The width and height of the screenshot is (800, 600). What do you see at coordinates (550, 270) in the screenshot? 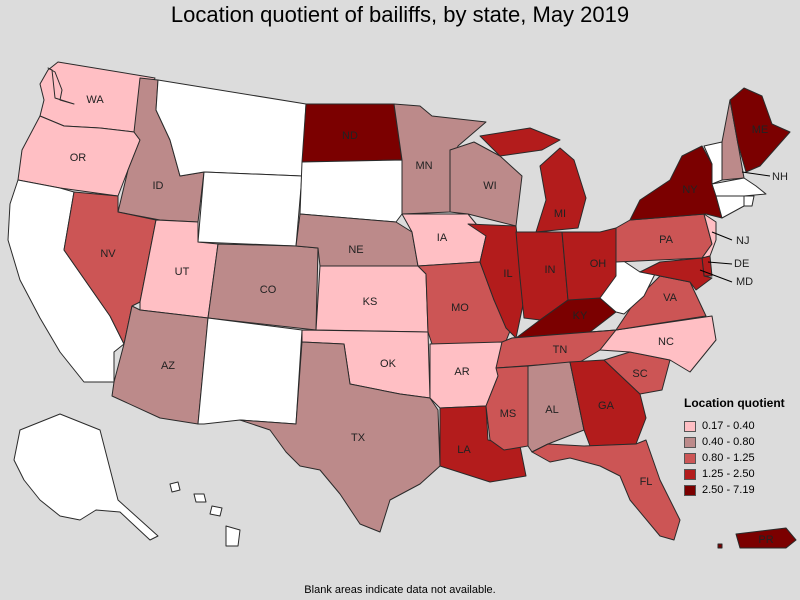
I see `label-IN: IN` at bounding box center [550, 270].